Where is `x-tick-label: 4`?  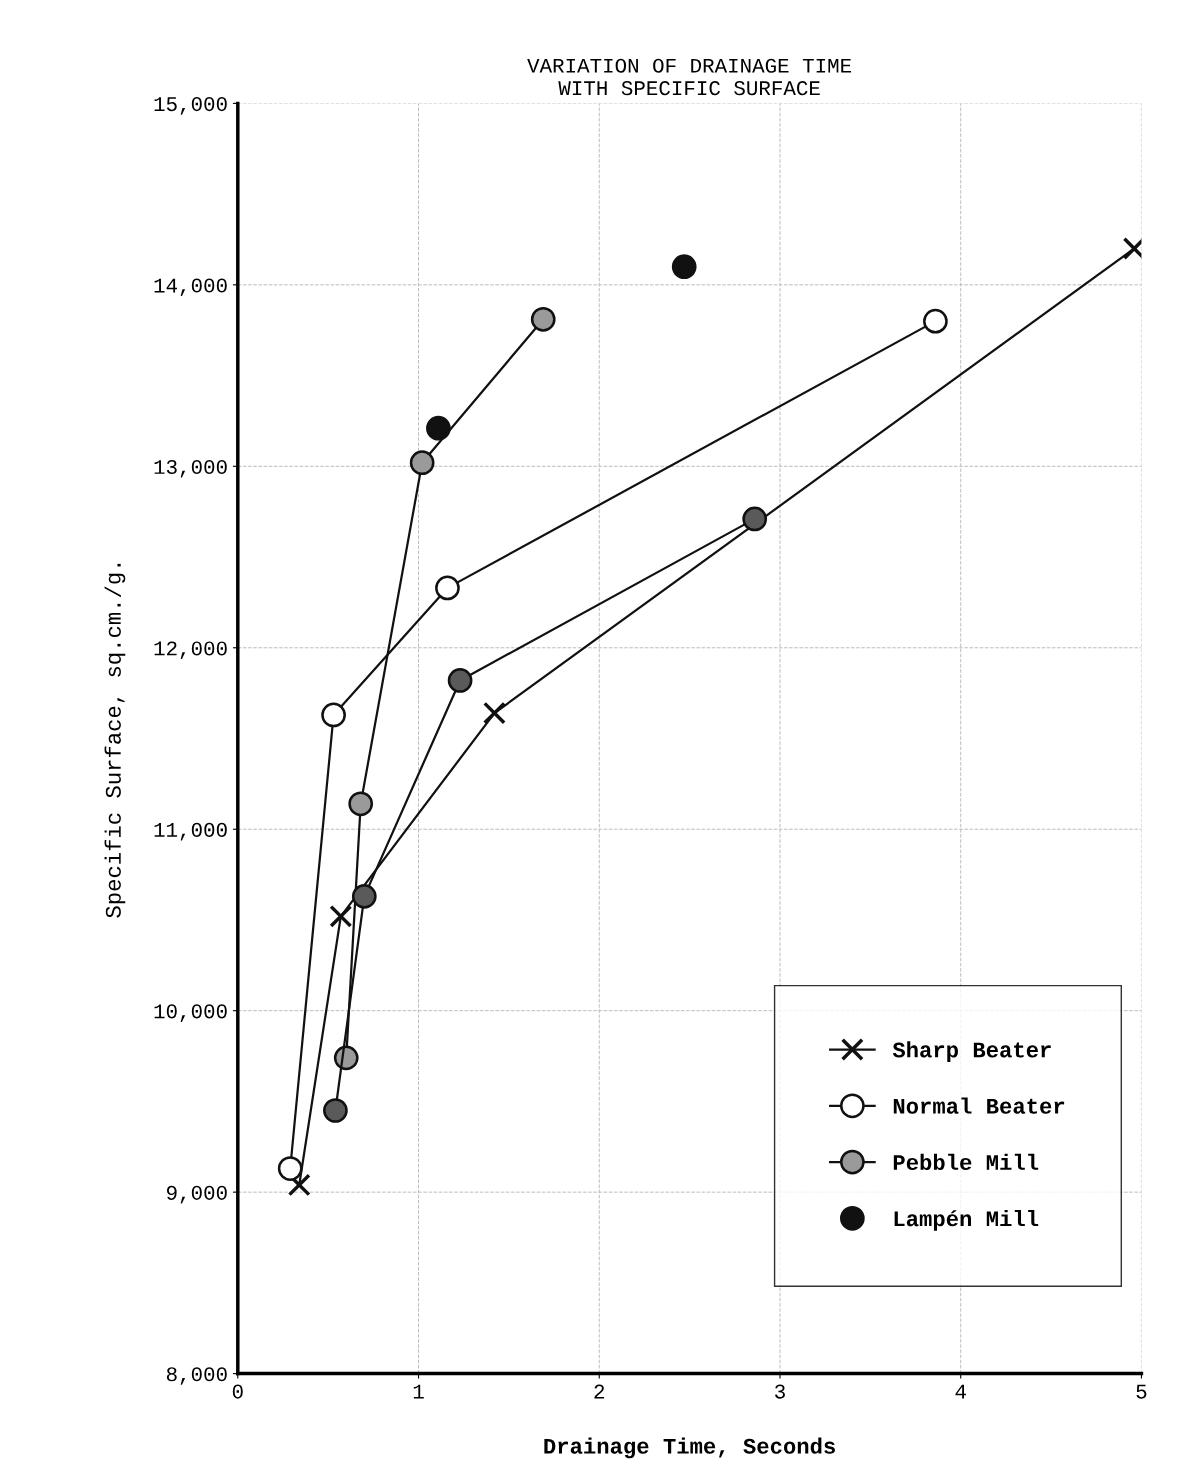
x-tick-label: 4 is located at coordinates (960, 1391).